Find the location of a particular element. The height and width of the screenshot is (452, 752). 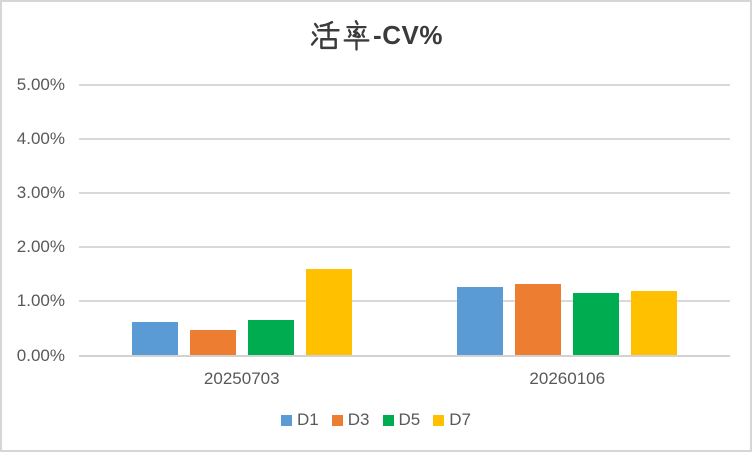

legend-label: D1 is located at coordinates (308, 419).